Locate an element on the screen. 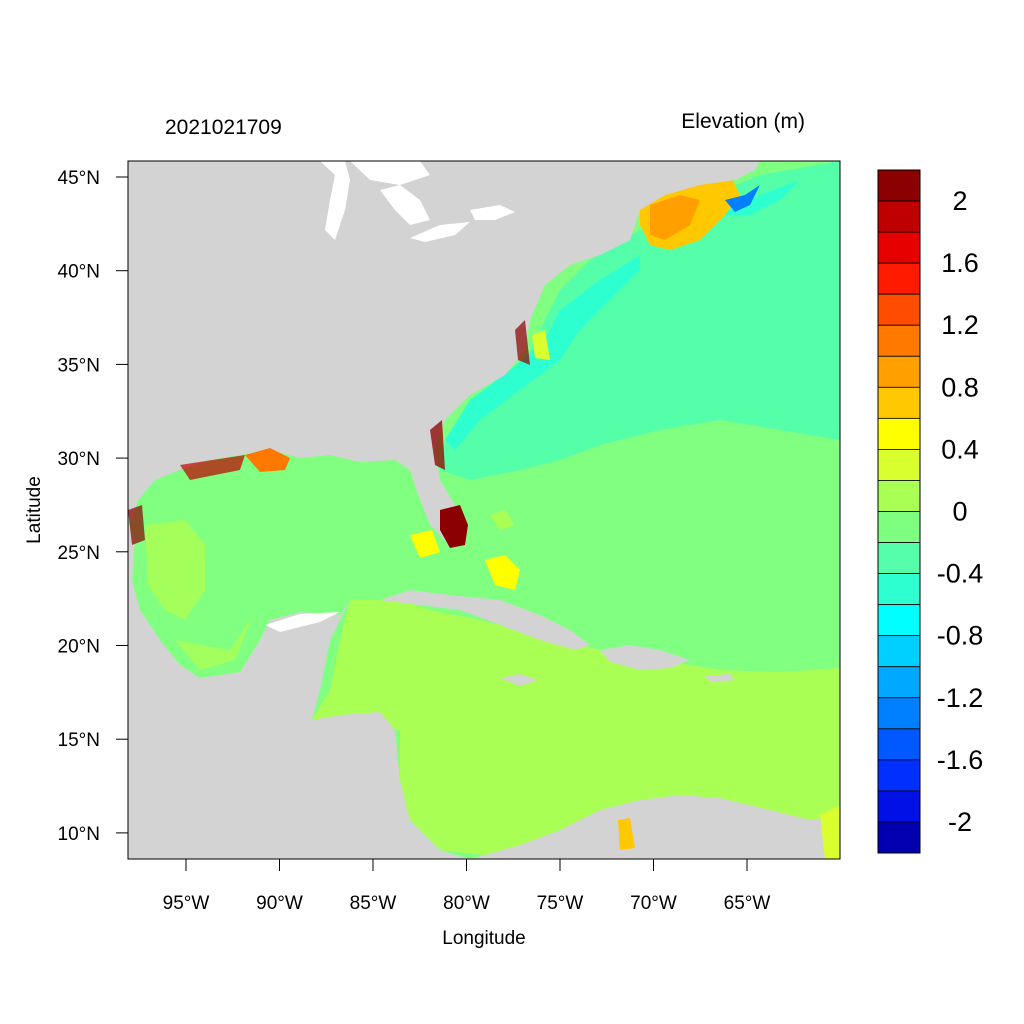 The width and height of the screenshot is (1024, 1024). x-tick-label: 95°W is located at coordinates (186, 903).